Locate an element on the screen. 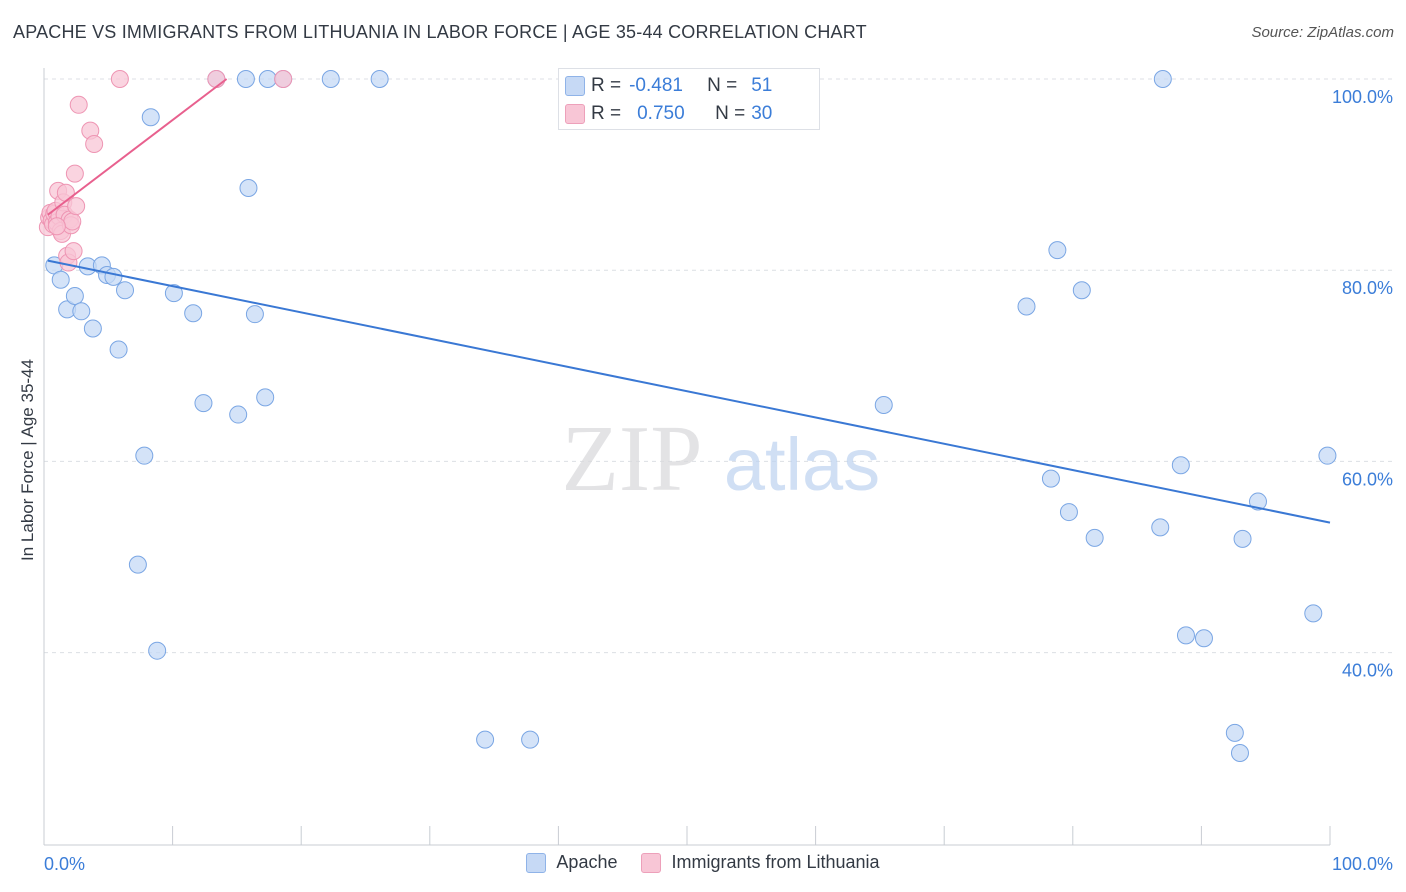 The image size is (1406, 892). watermark: ZIP atlas is located at coordinates (721, 459).